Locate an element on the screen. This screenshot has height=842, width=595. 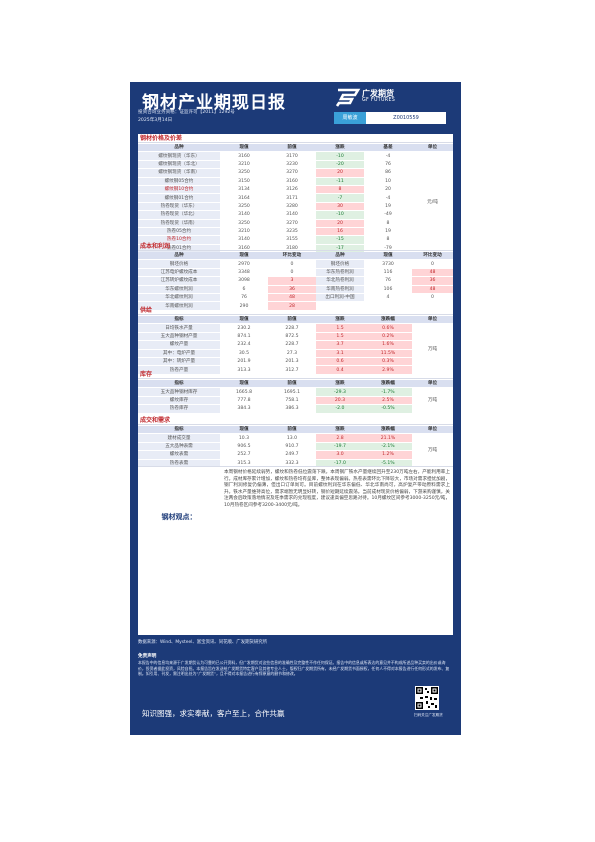
value-cell: 27.3 is located at coordinates (292, 353).